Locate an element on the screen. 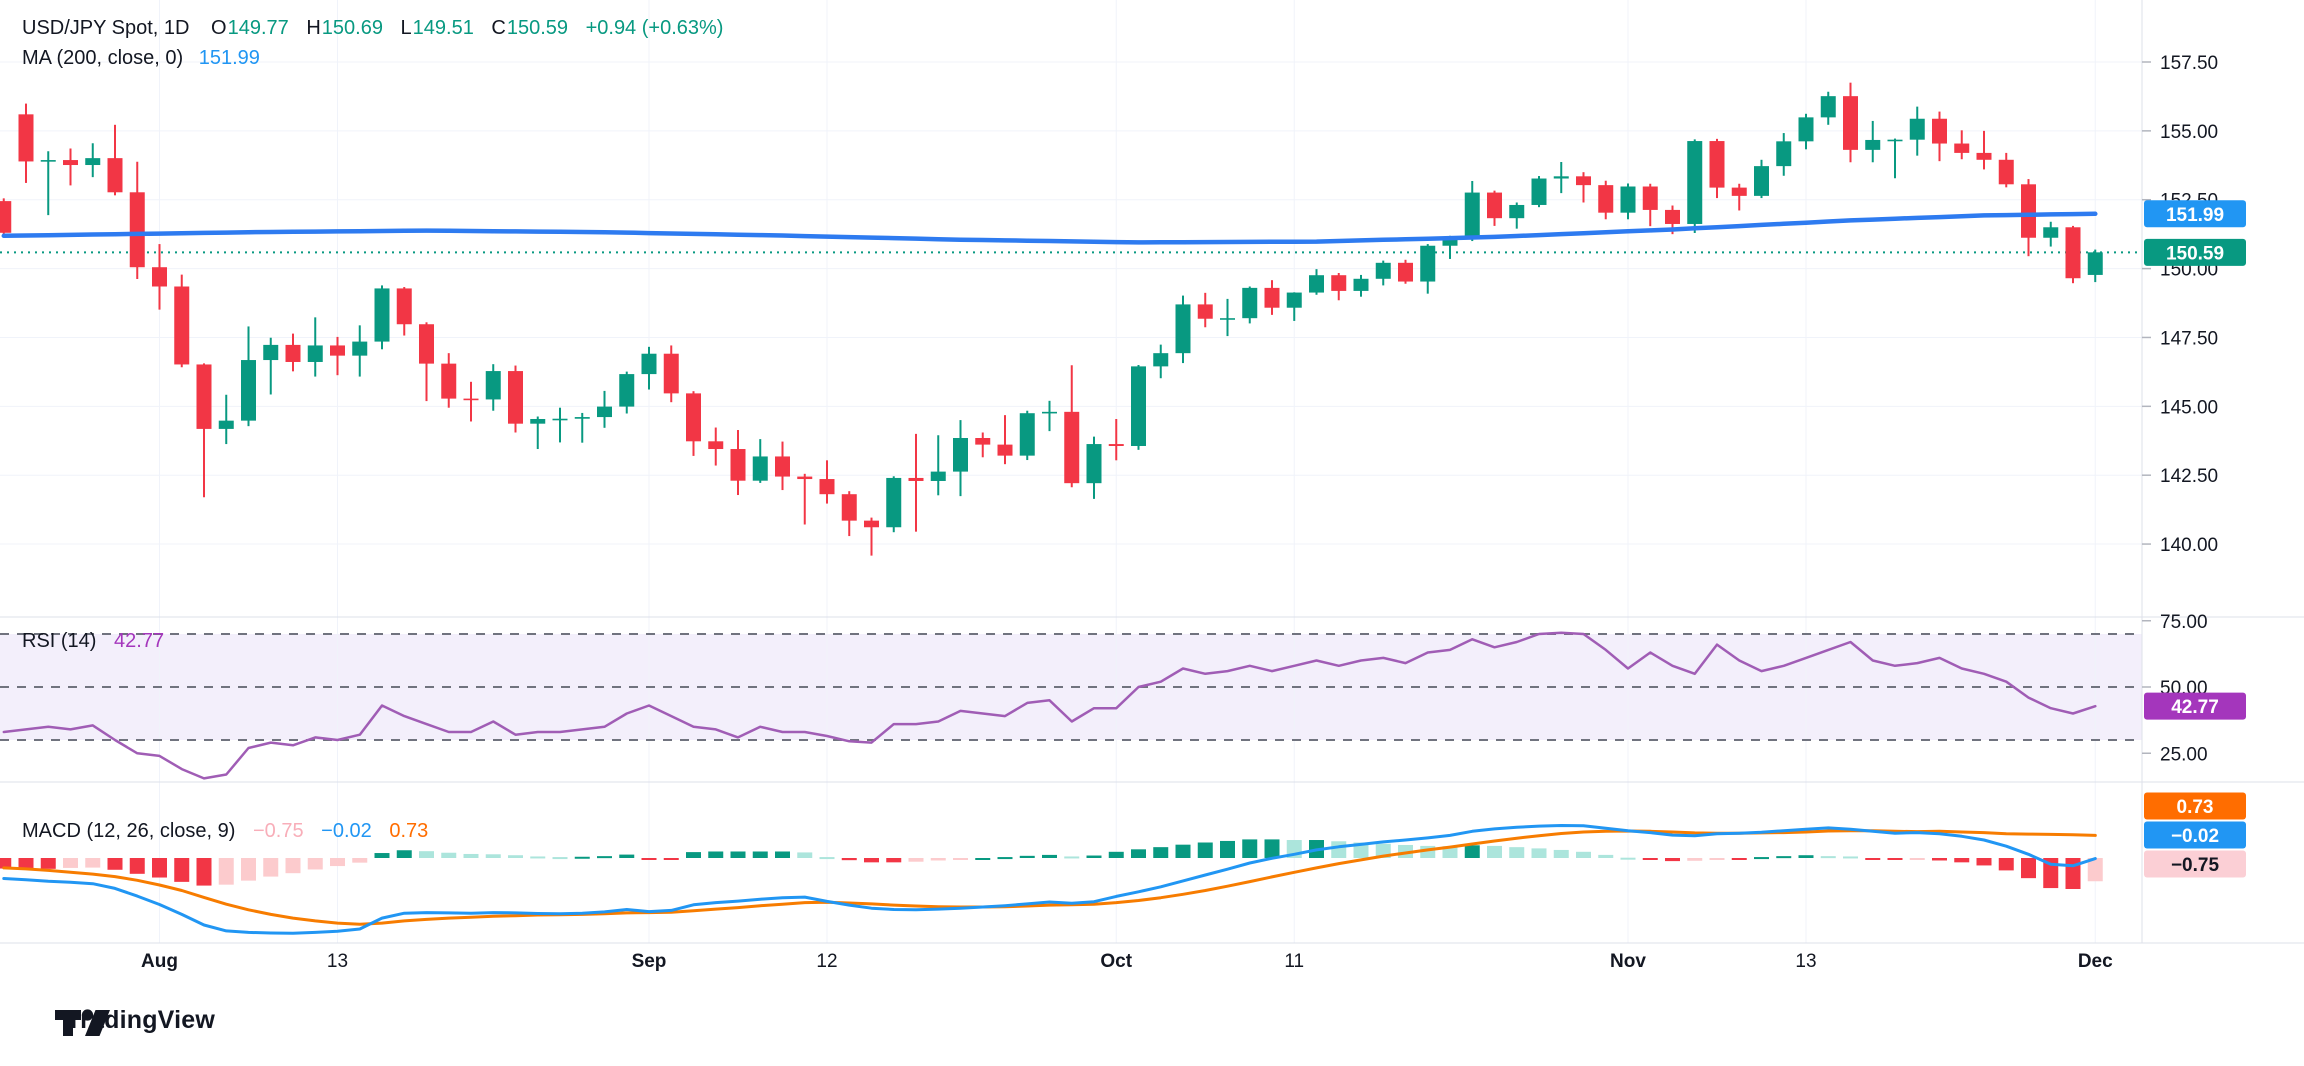 This screenshot has height=1066, width=2304. macd-signal-badge-text: 0.73 is located at coordinates (2195, 807).